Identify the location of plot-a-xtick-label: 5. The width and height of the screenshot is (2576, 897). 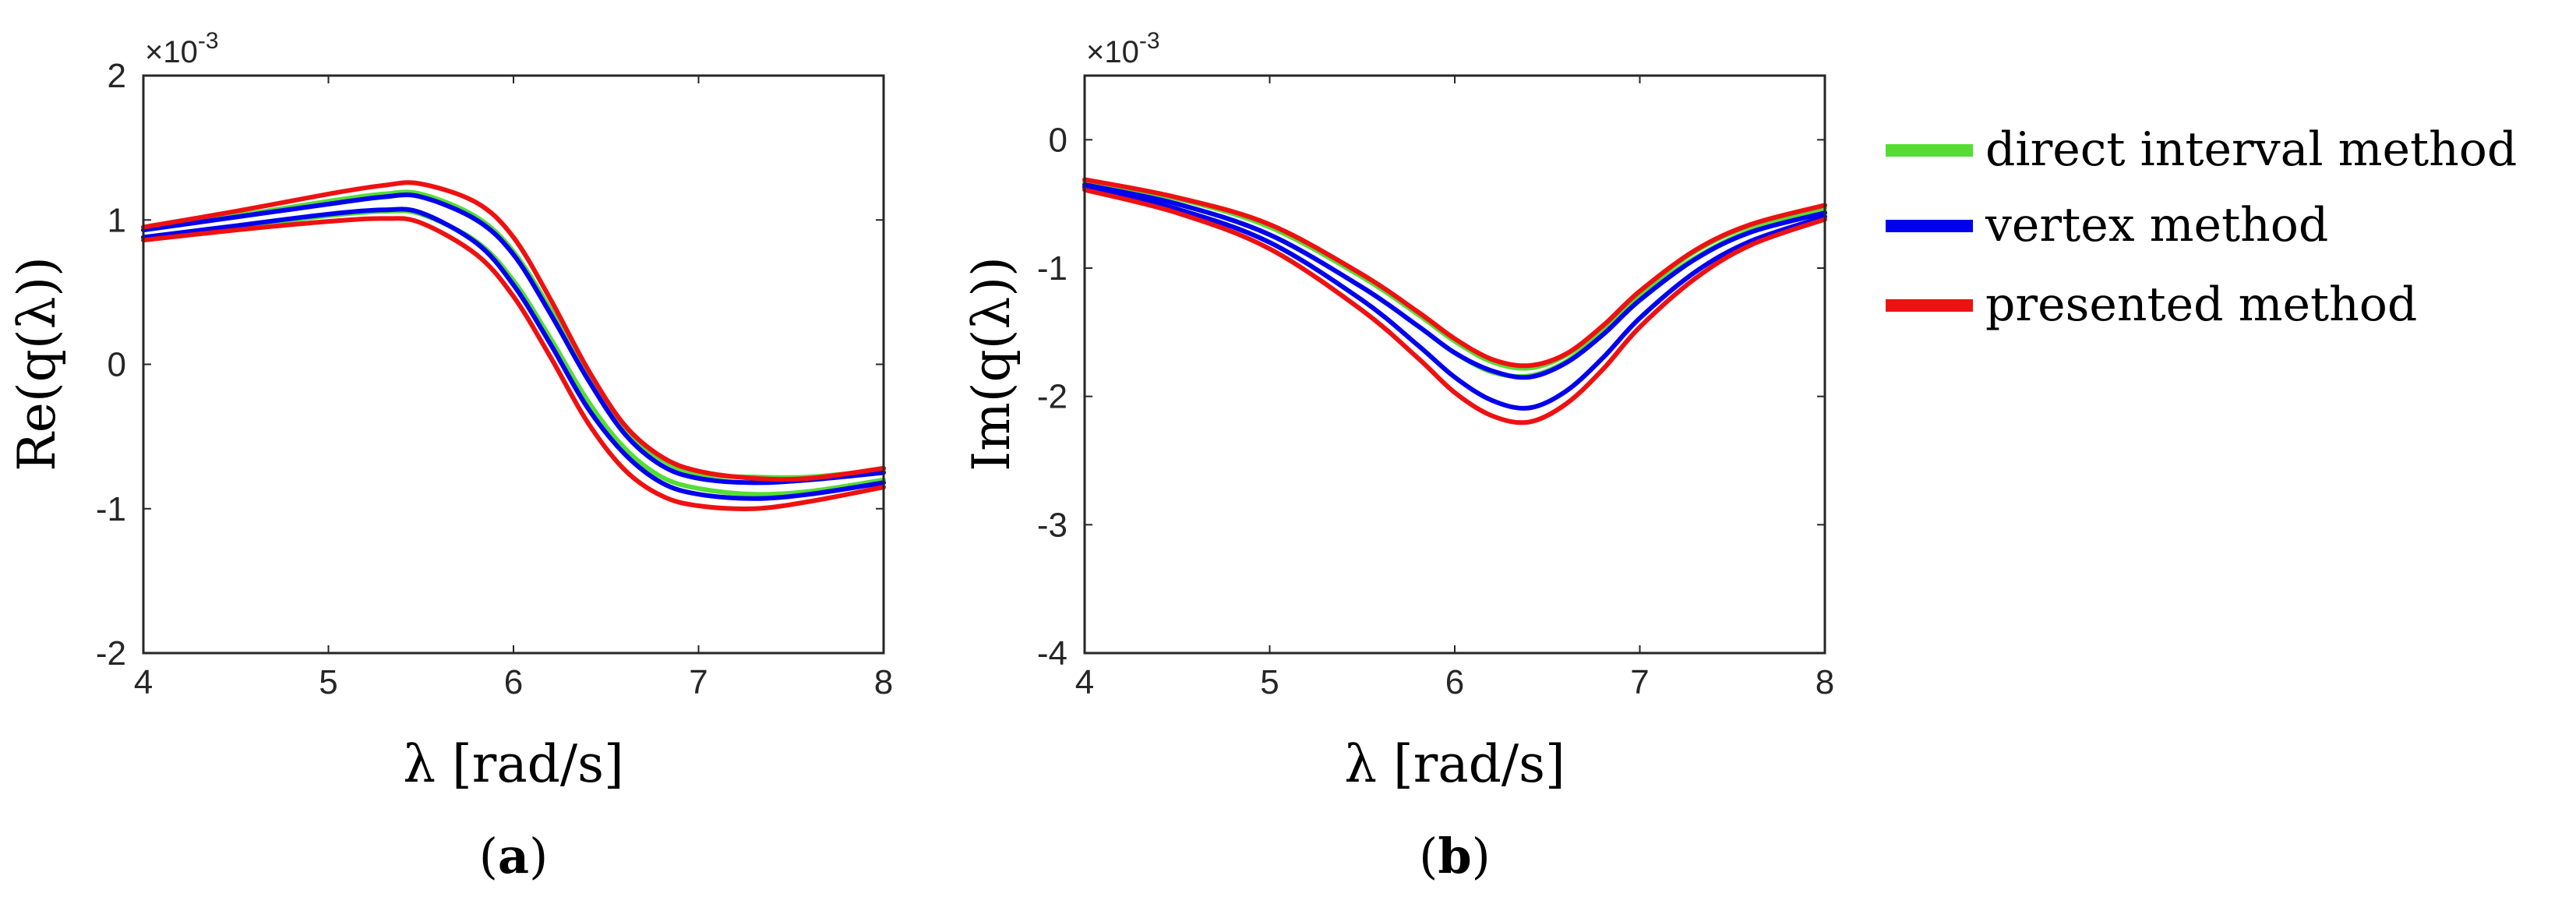
(328, 682).